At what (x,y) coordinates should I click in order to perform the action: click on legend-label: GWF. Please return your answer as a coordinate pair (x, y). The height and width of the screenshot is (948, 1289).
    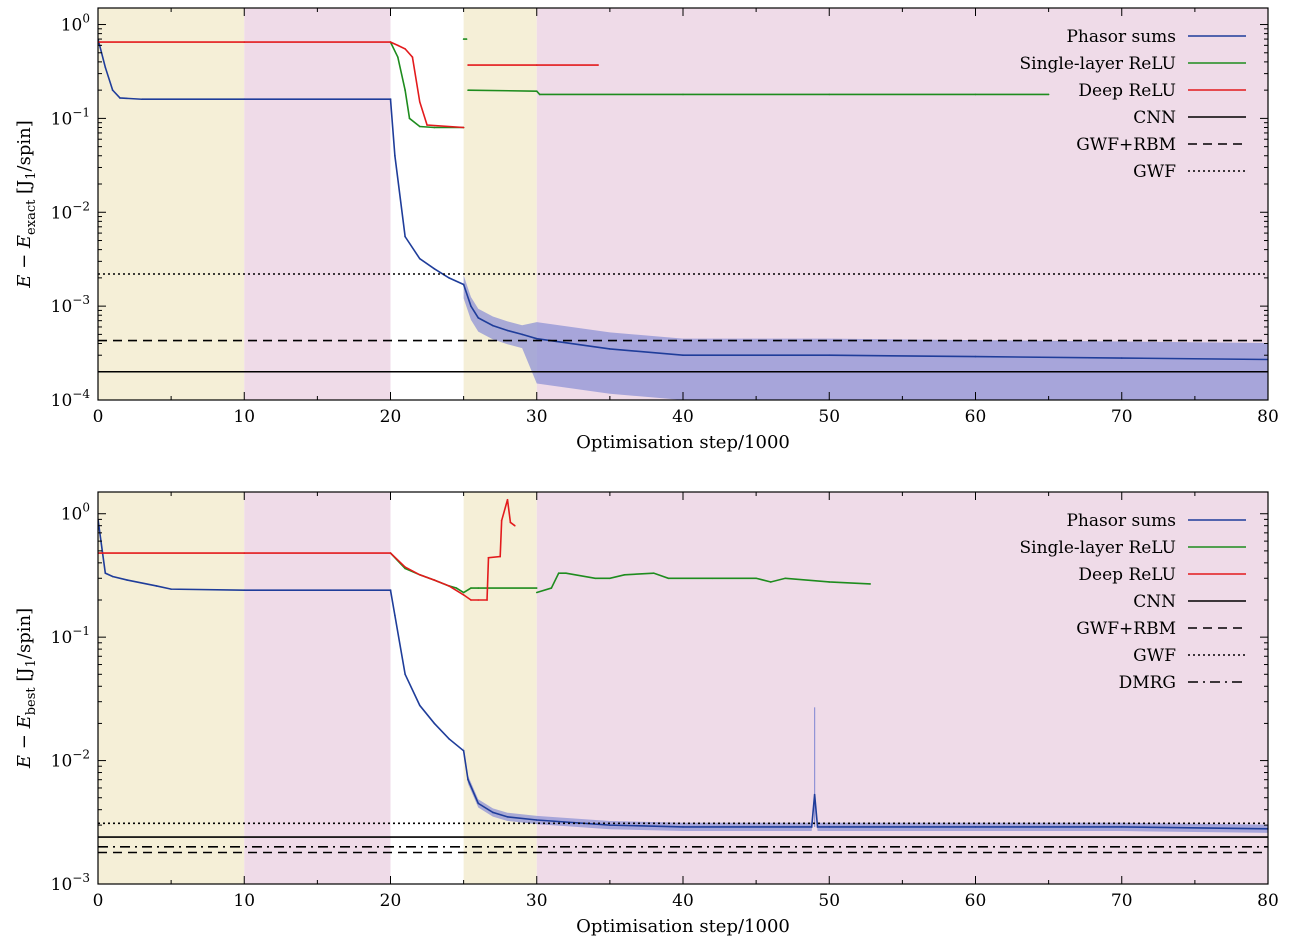
    Looking at the image, I should click on (1154, 172).